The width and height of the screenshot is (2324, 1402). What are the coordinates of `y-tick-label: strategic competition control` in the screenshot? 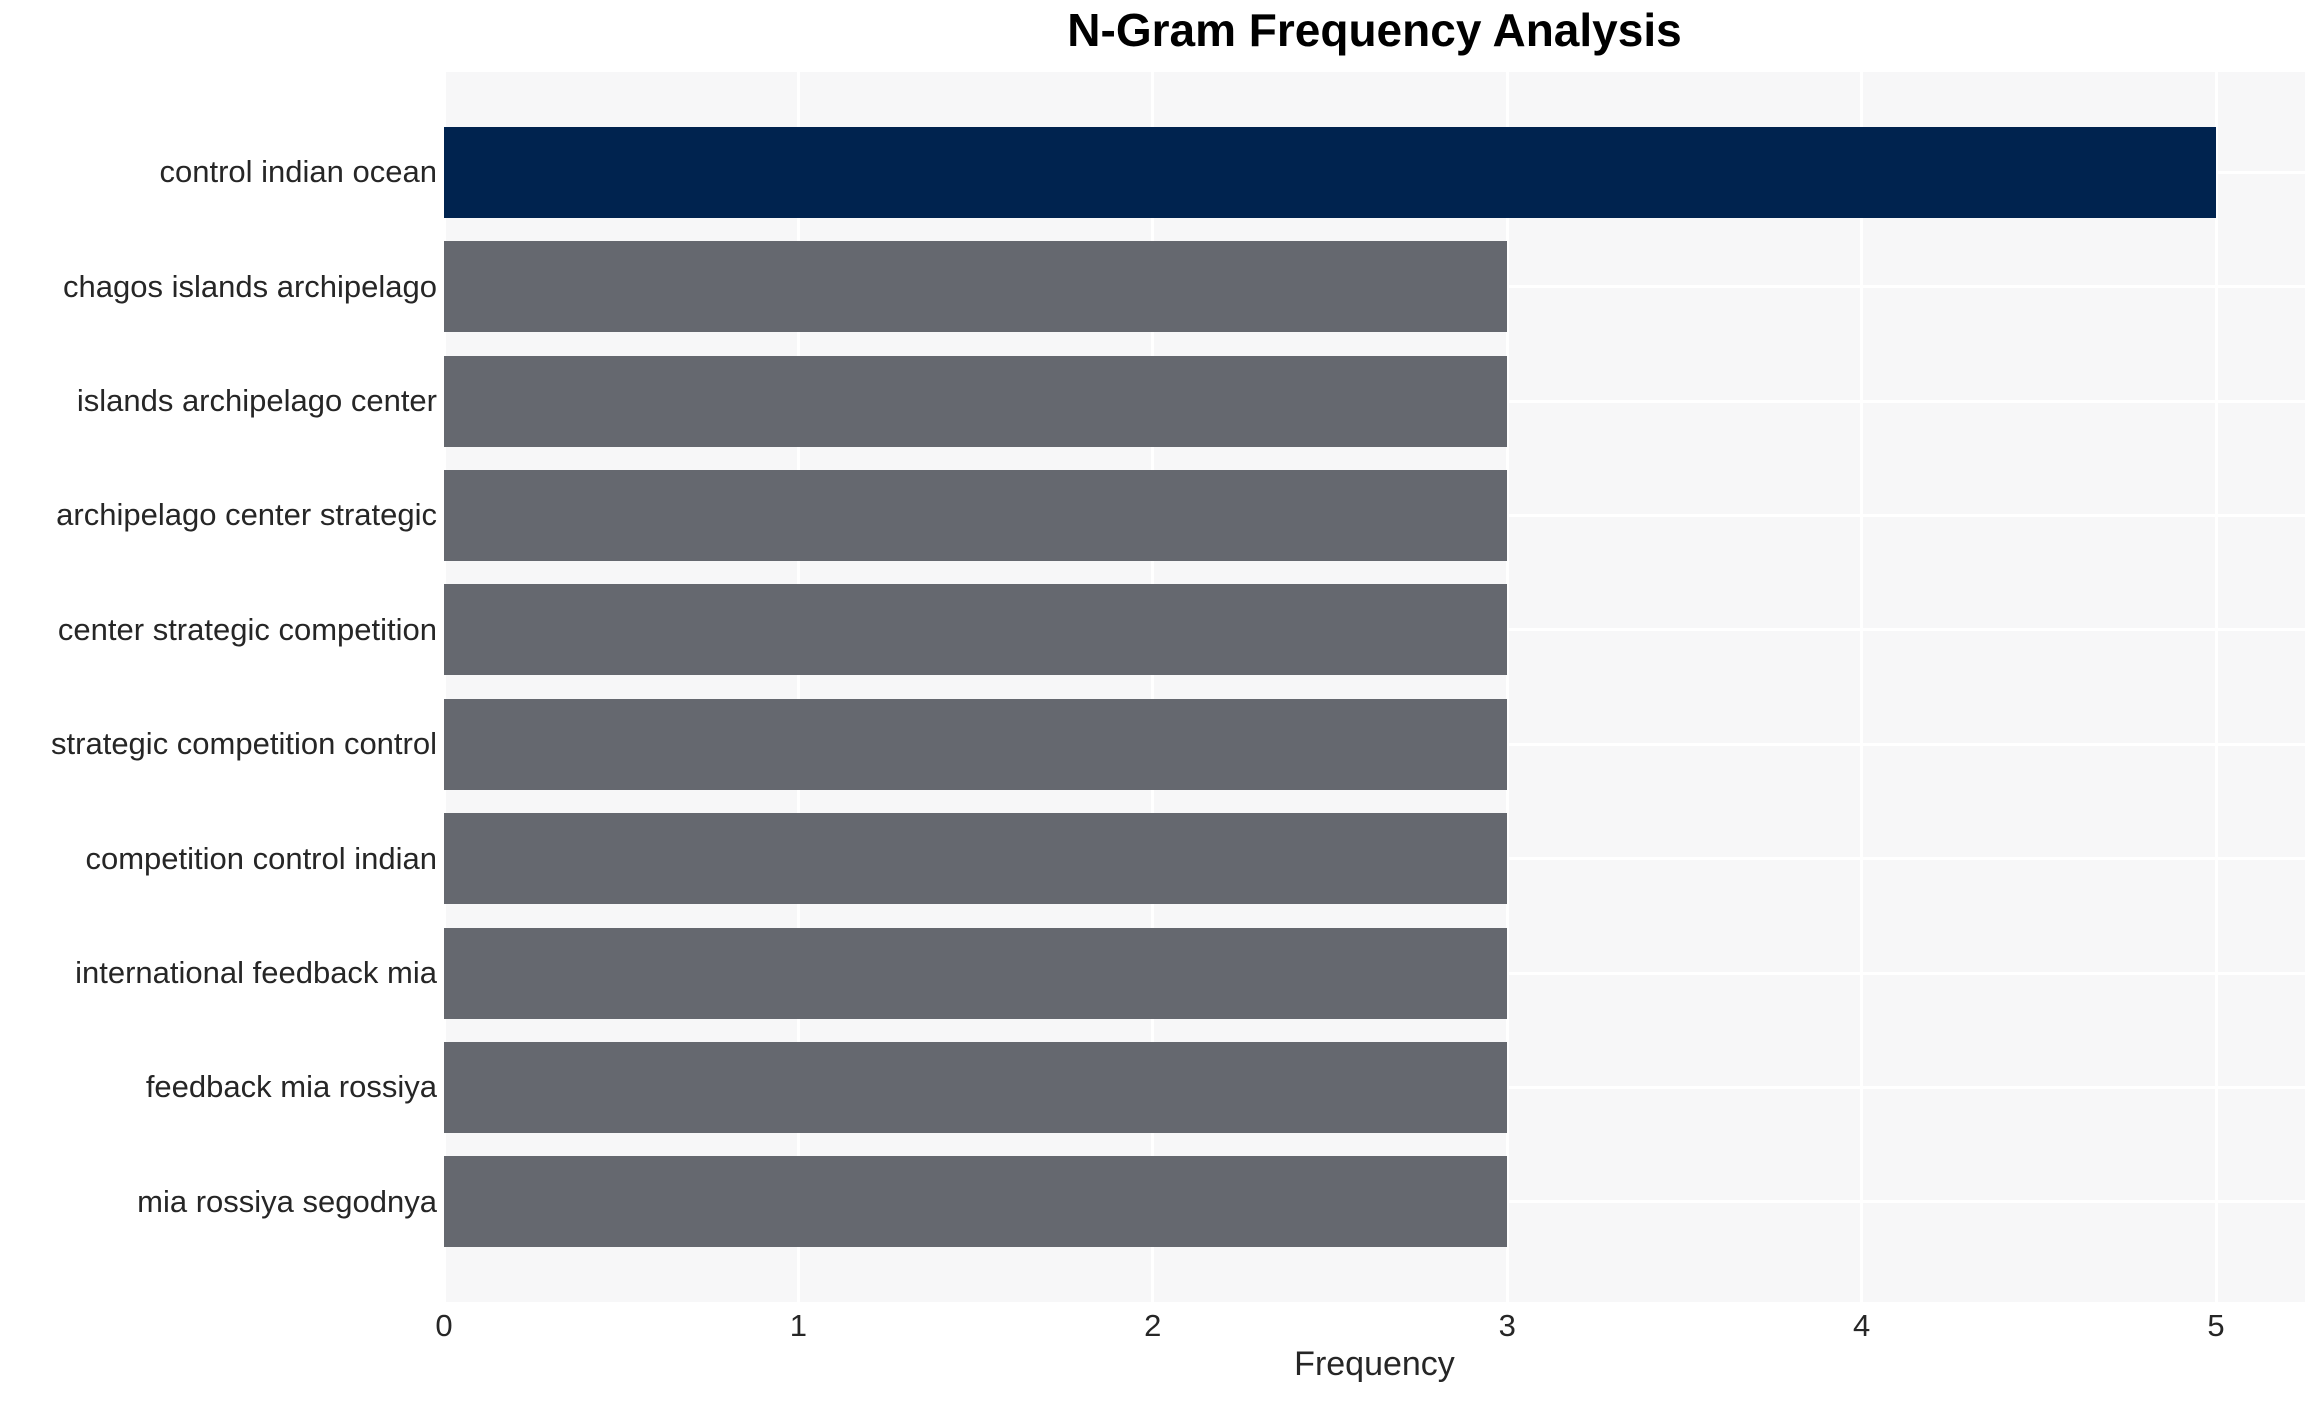 It's located at (244, 744).